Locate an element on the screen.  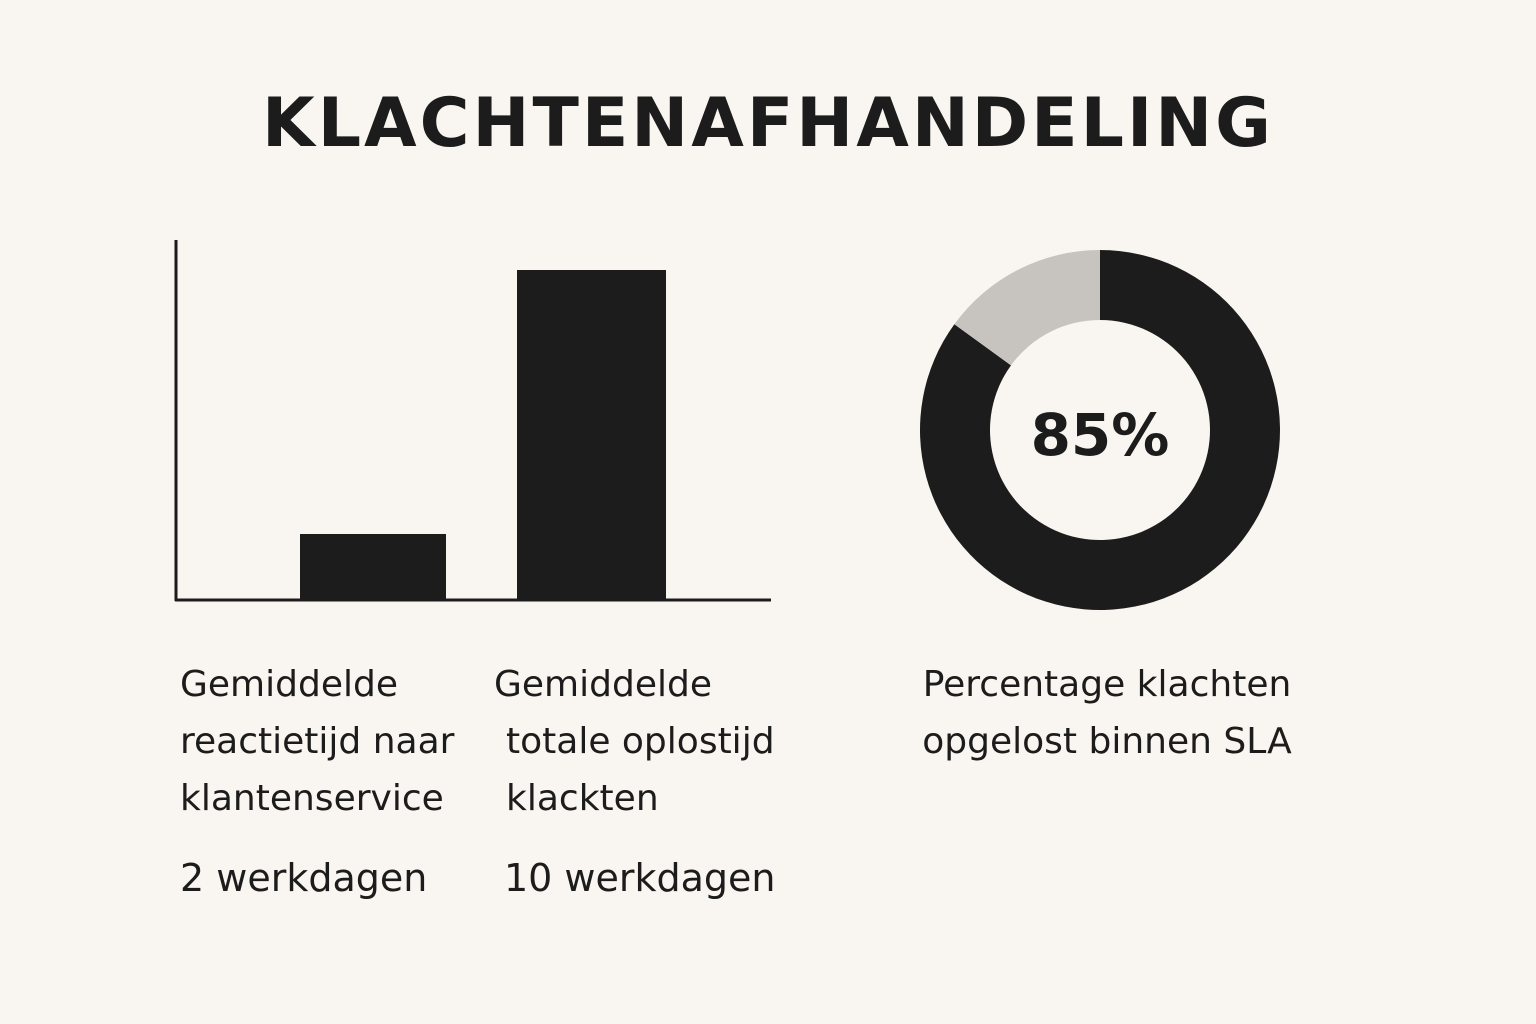
caption-line: klackten is located at coordinates (582, 798).